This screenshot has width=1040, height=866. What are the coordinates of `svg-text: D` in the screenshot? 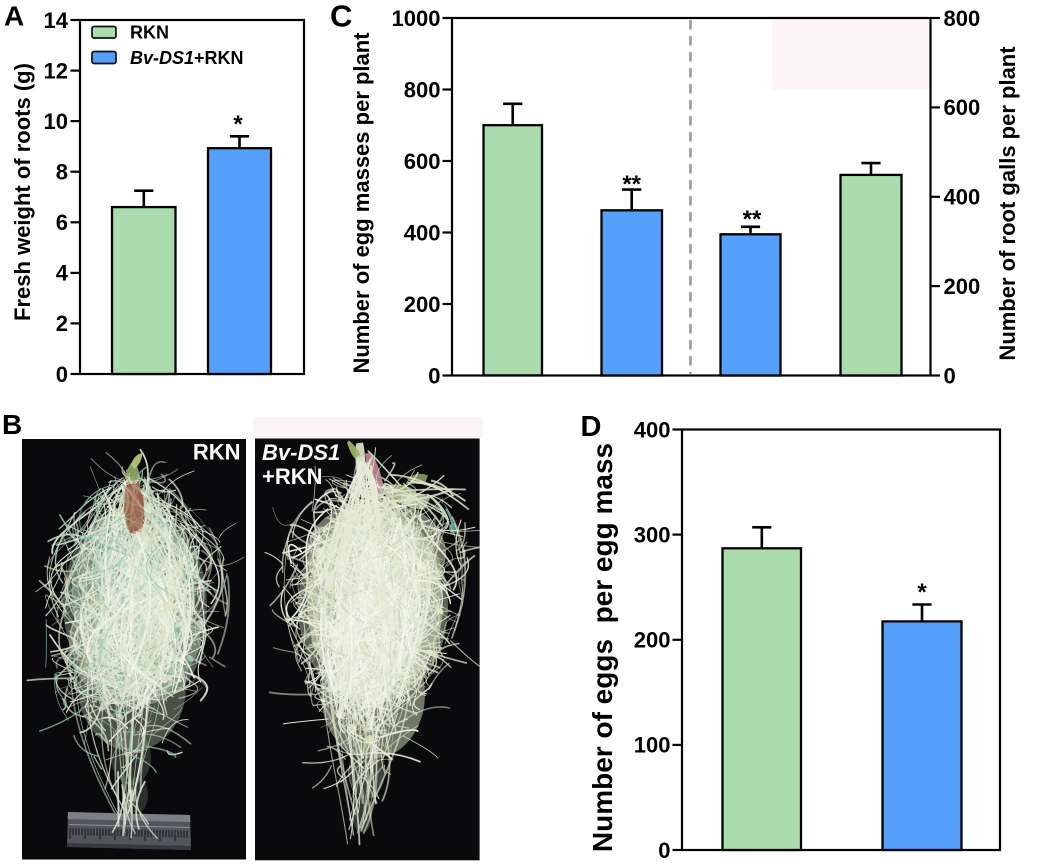 It's located at (591, 427).